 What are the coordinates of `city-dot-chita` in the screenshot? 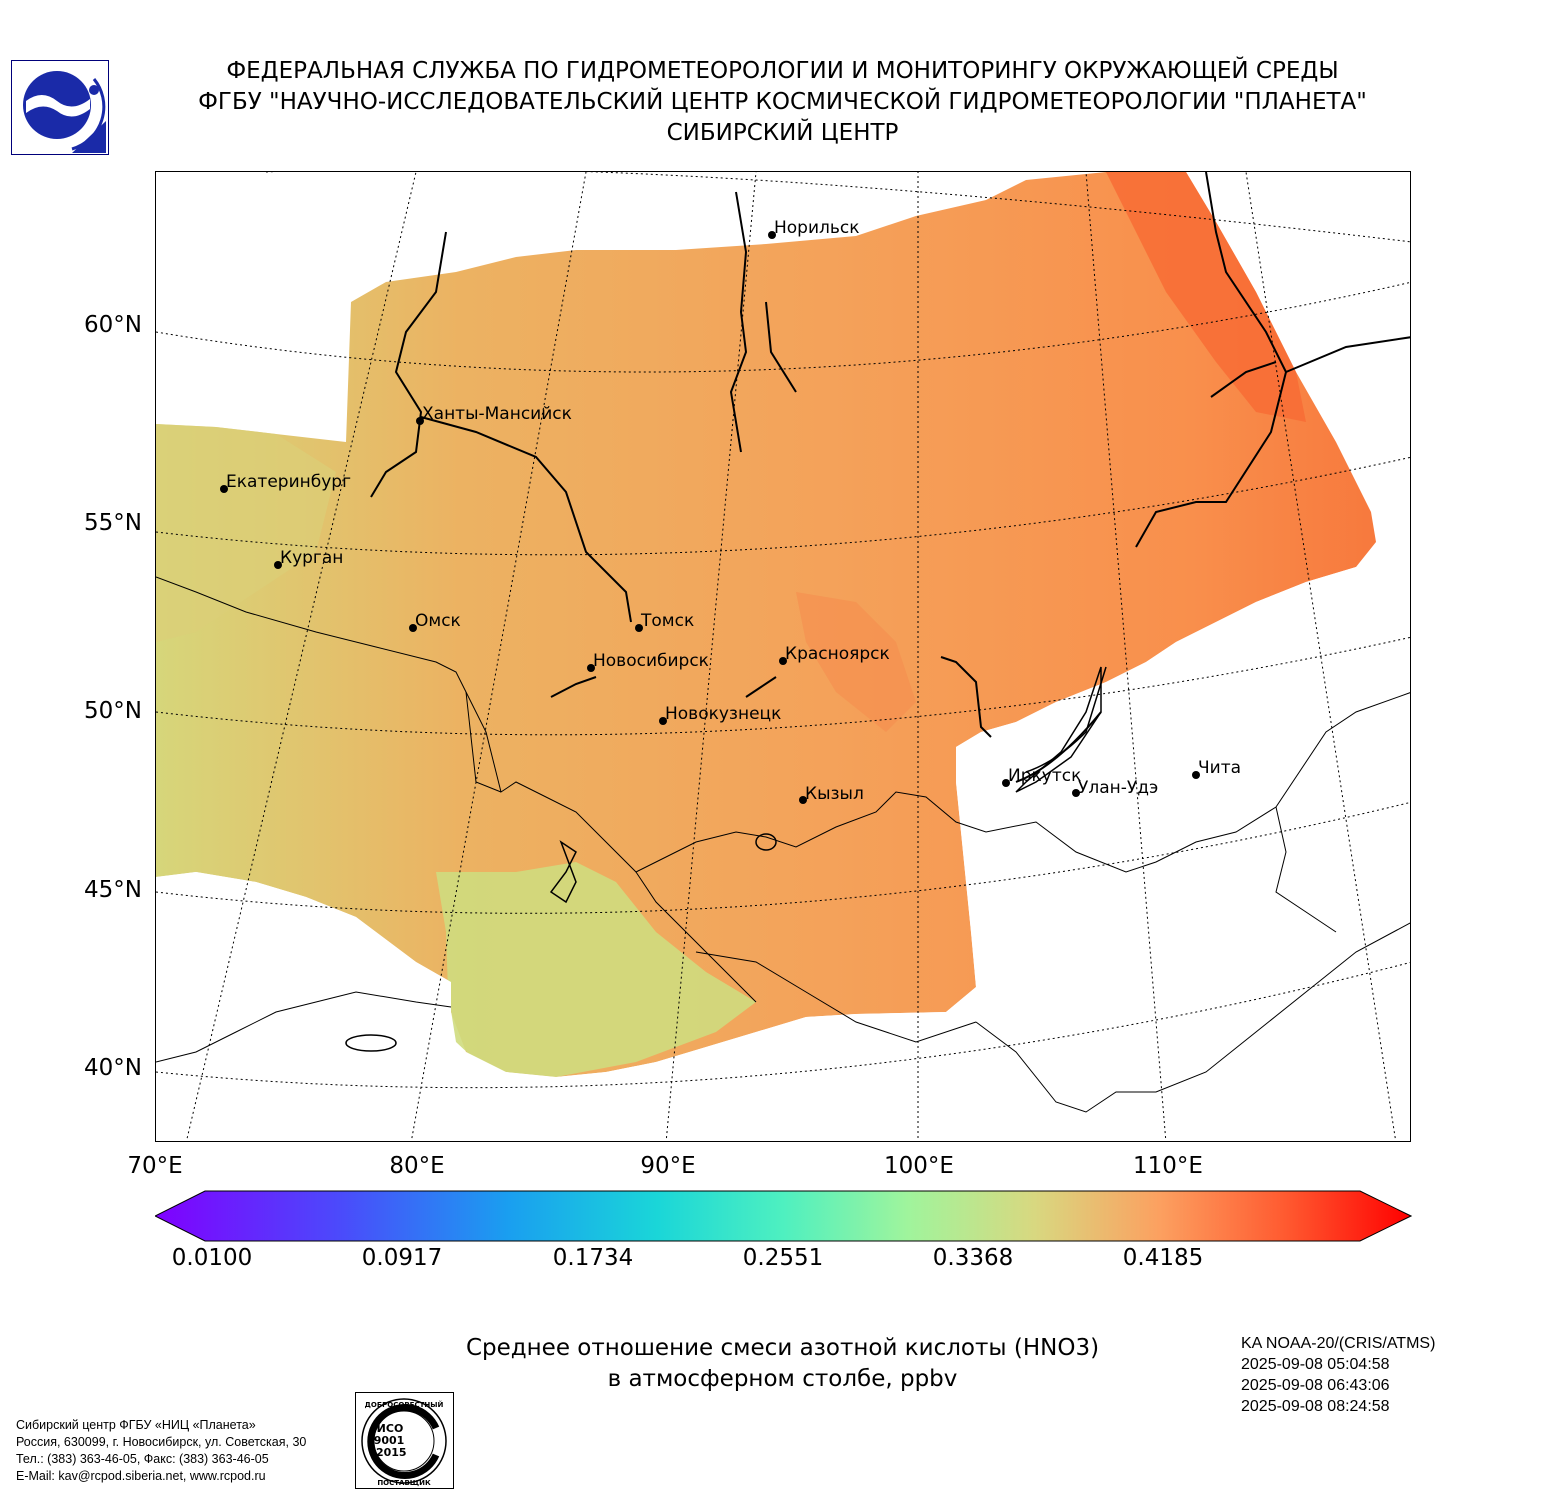 It's located at (1196, 775).